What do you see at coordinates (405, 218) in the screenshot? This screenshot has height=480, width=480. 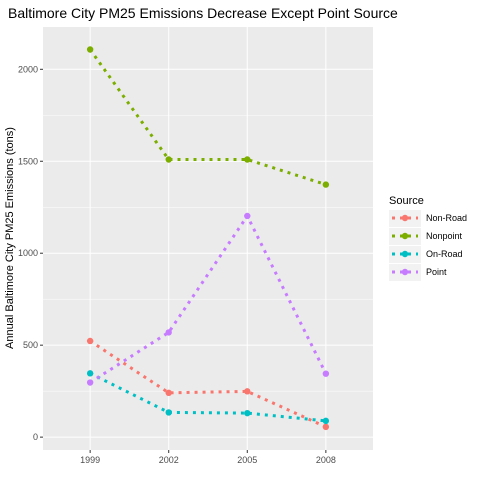 I see `legend-point-non-road` at bounding box center [405, 218].